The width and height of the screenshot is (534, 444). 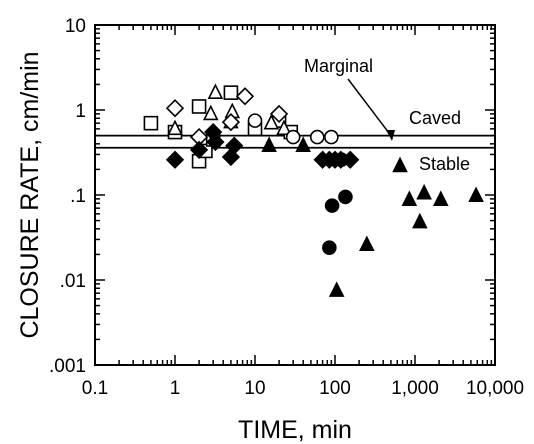 I want to click on marginal-arrow, so click(x=370, y=108).